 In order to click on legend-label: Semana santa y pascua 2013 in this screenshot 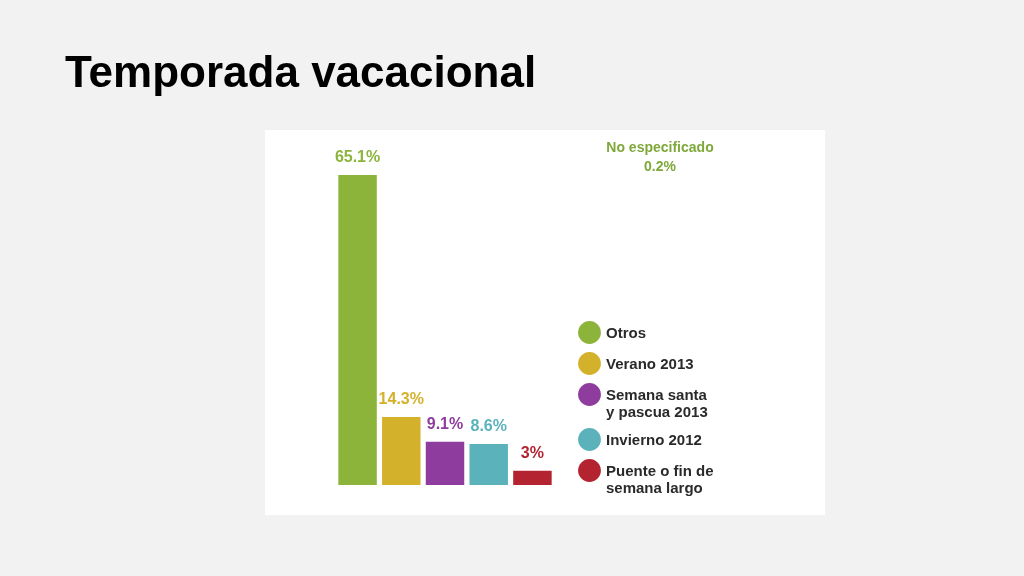, I will do `click(657, 402)`.